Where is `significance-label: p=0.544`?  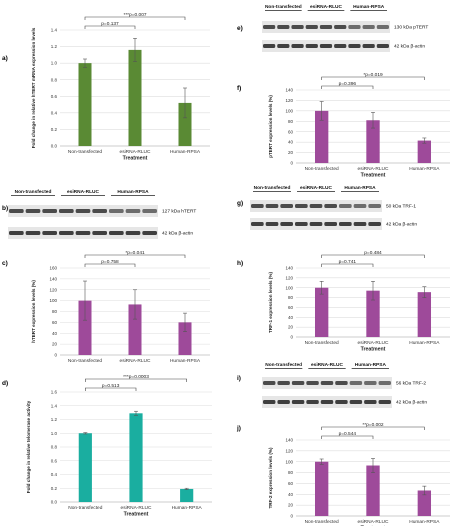
significance-label: p=0.544 is located at coordinates (348, 434).